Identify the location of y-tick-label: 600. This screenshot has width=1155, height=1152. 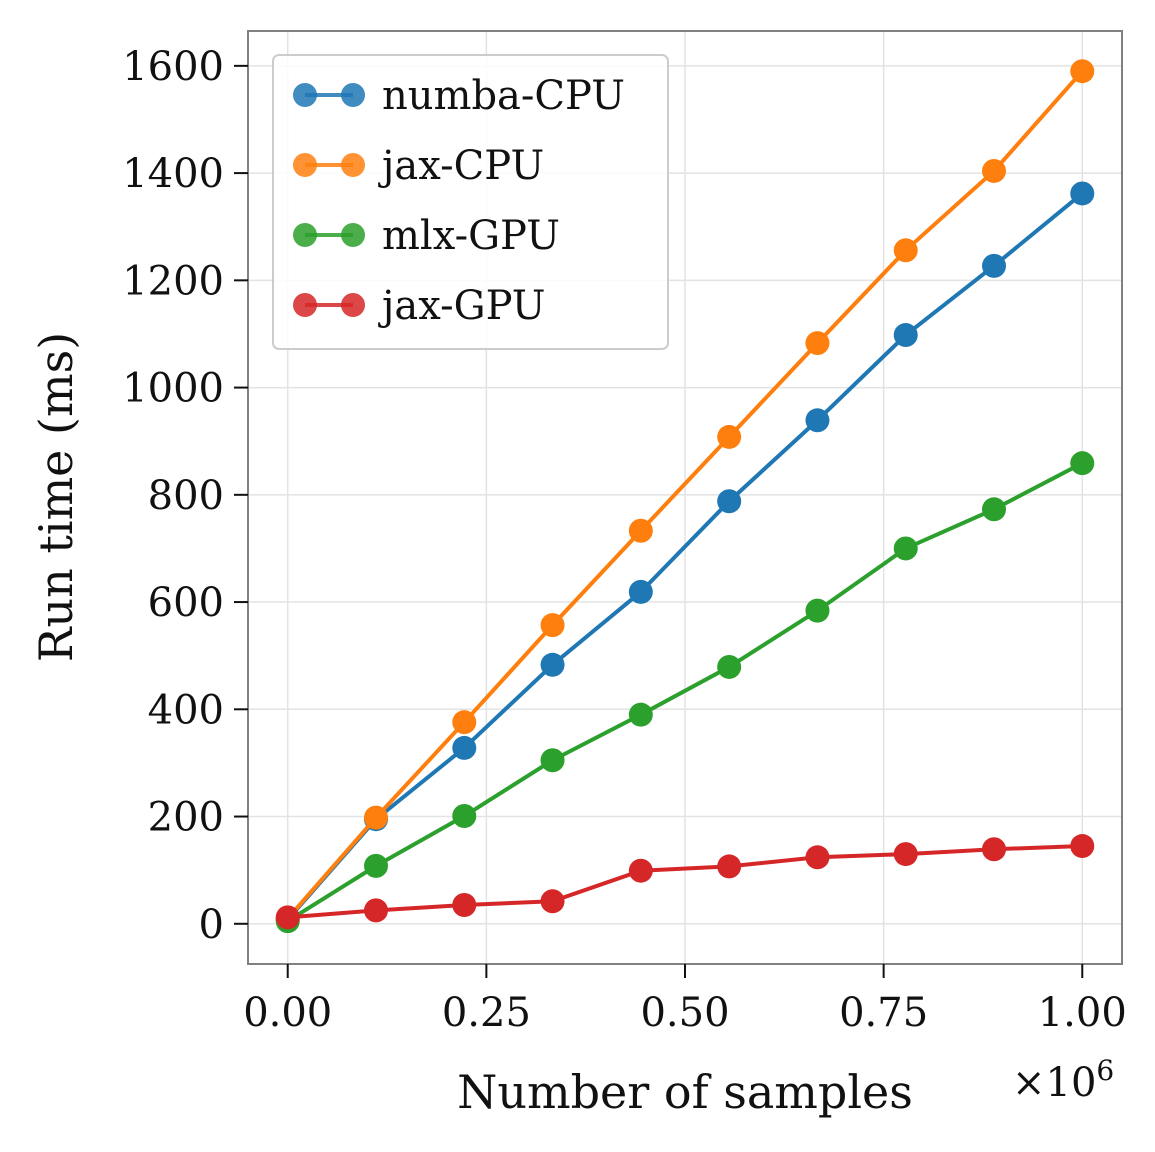
(186, 603).